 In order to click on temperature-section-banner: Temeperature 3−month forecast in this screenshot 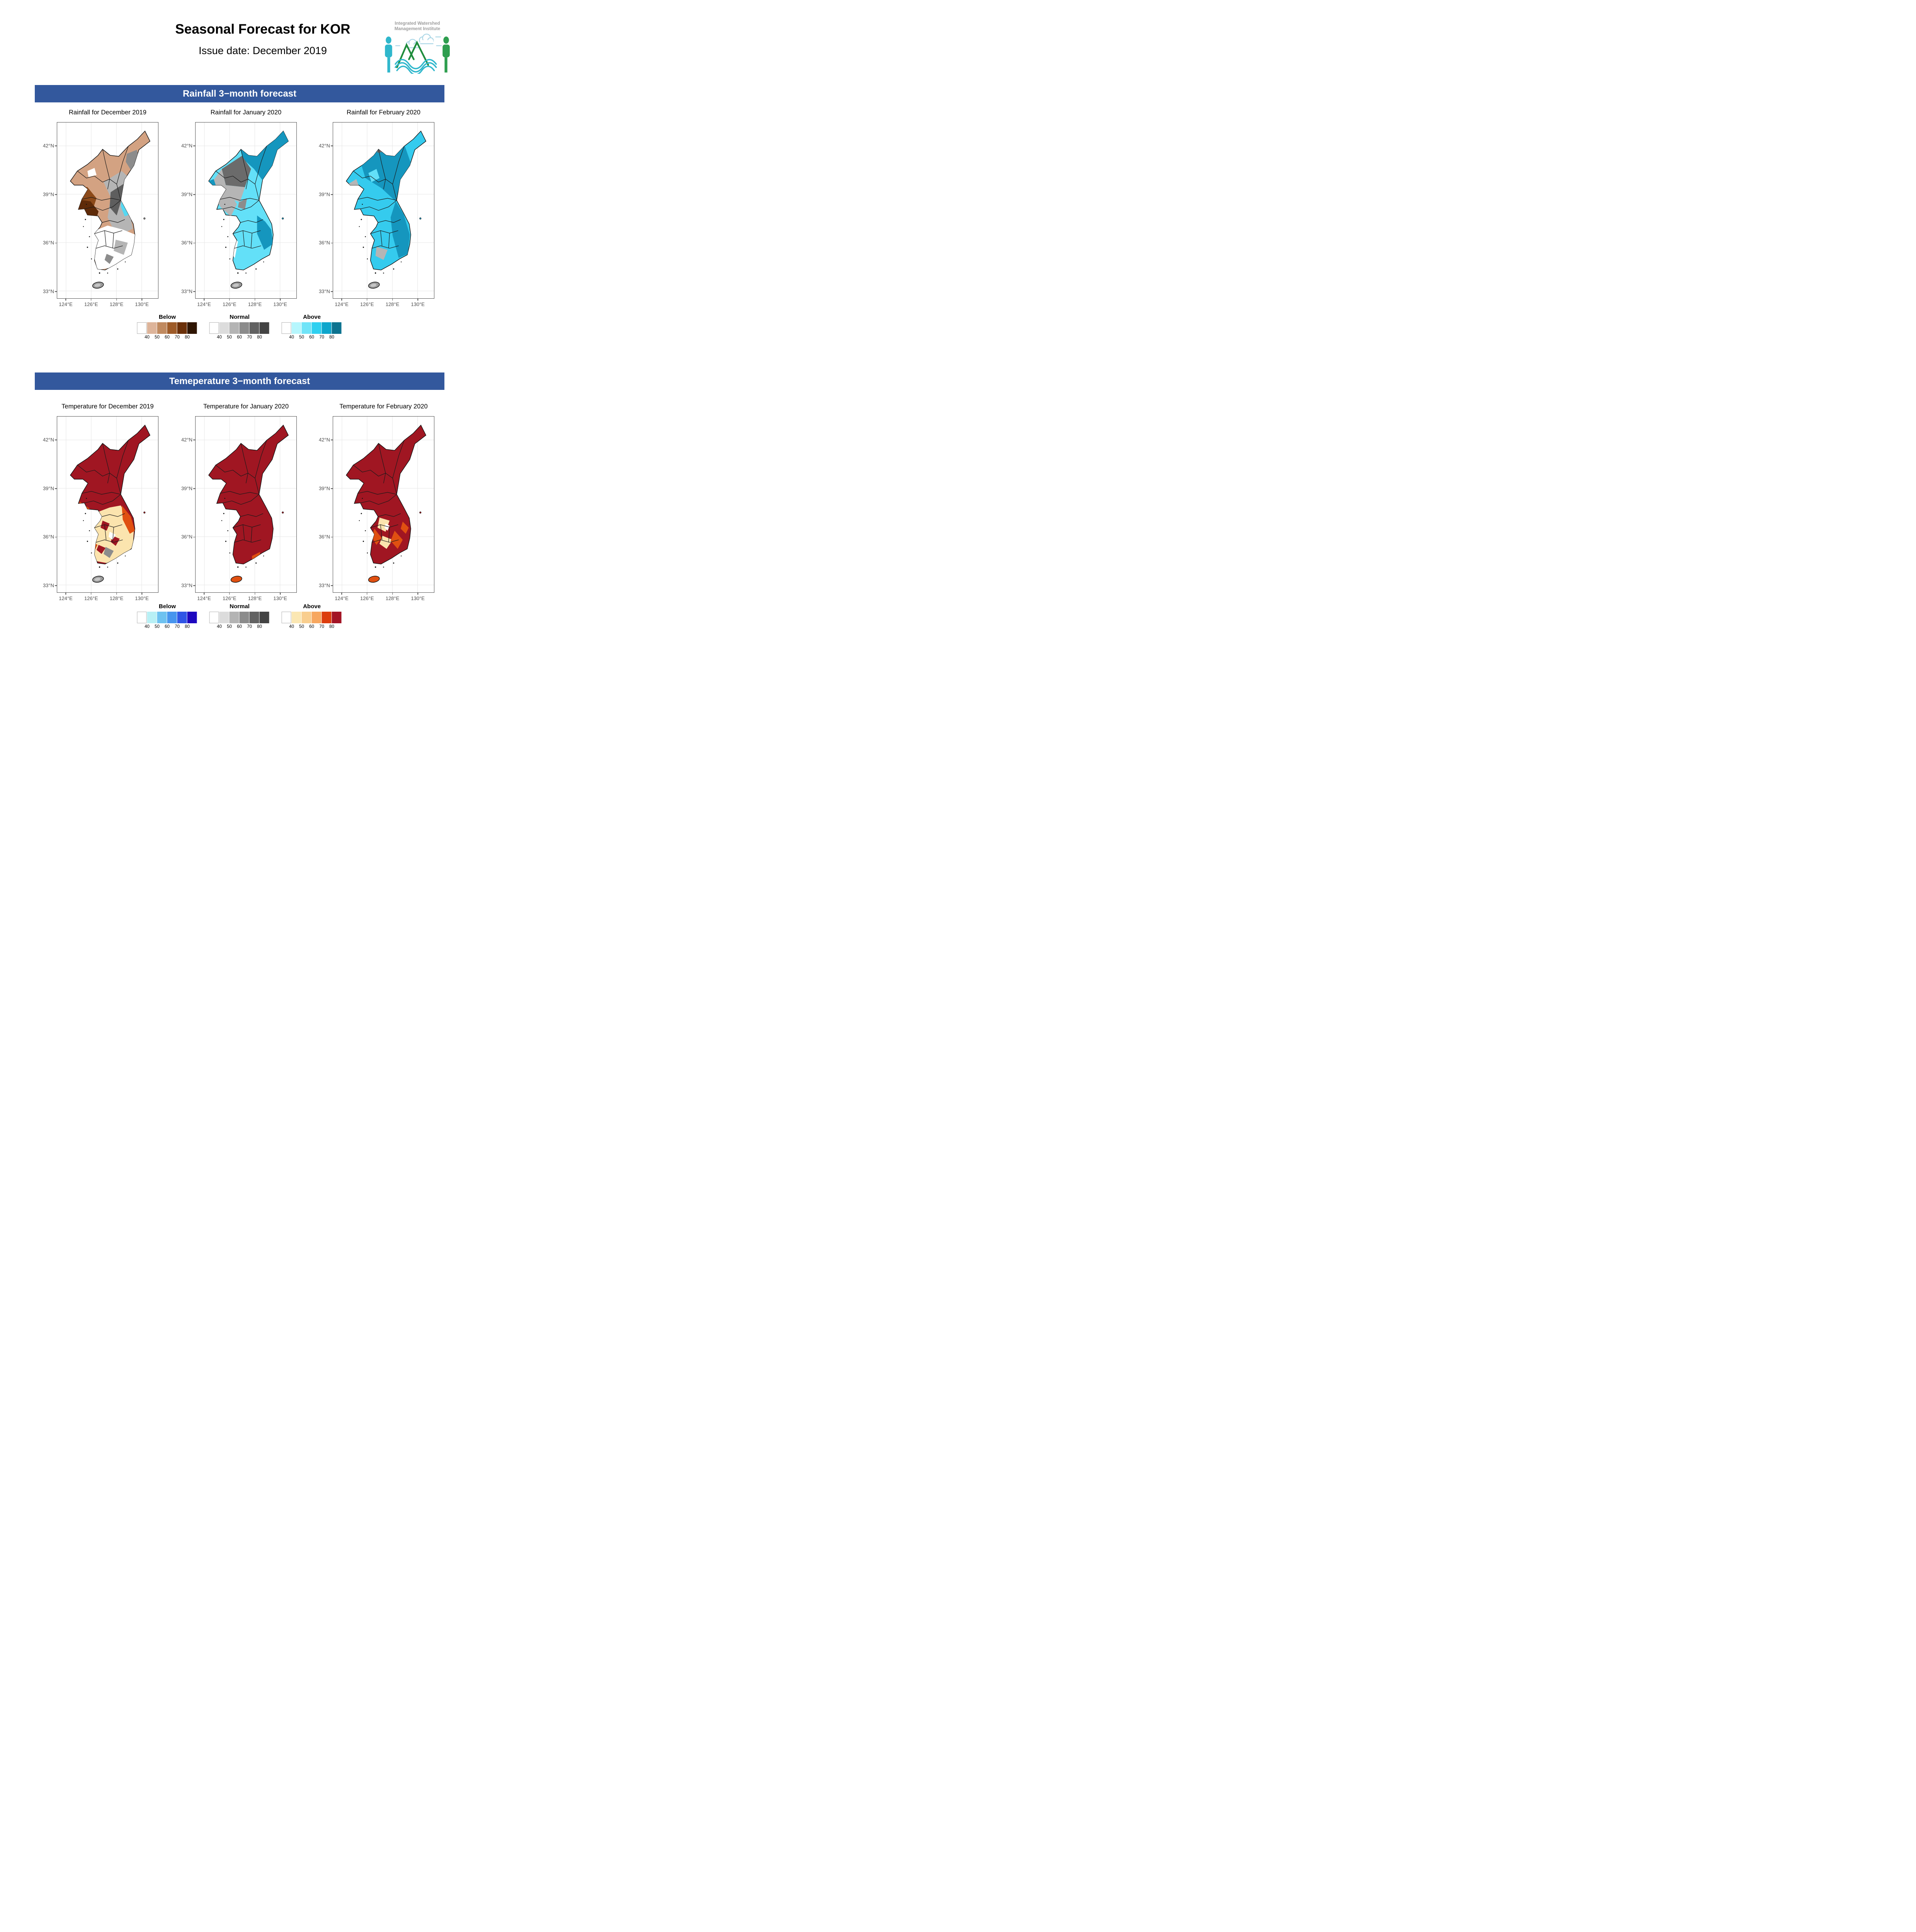, I will do `click(239, 381)`.